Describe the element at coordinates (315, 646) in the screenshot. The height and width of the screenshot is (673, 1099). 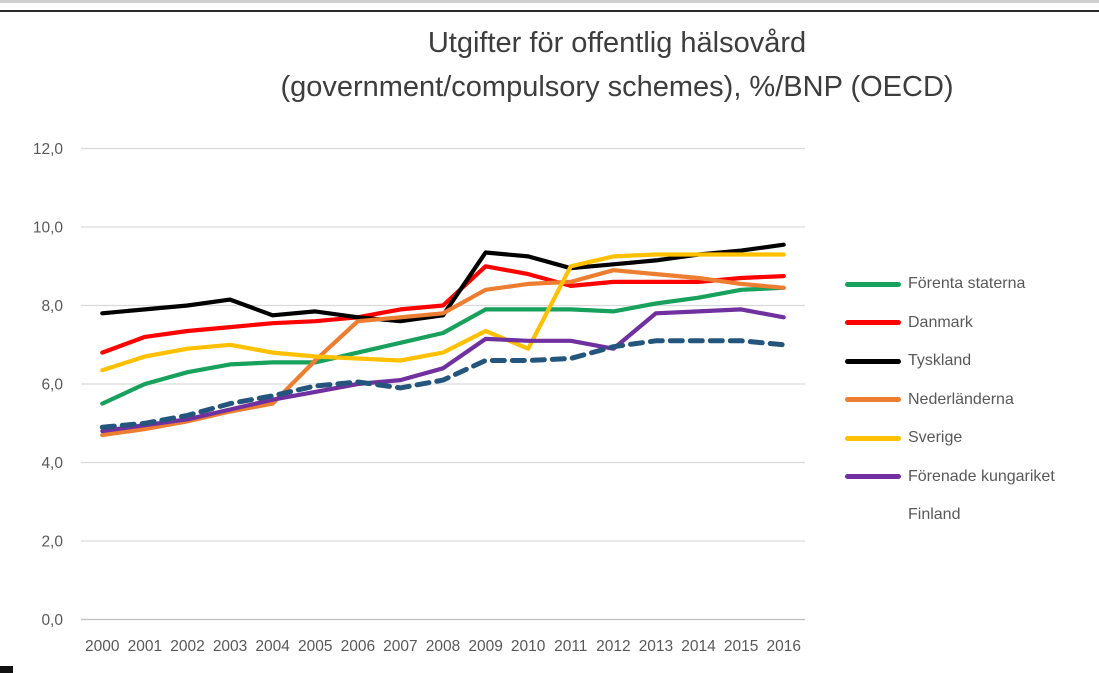
I see `x-tick-label-2005: 2005` at that location.